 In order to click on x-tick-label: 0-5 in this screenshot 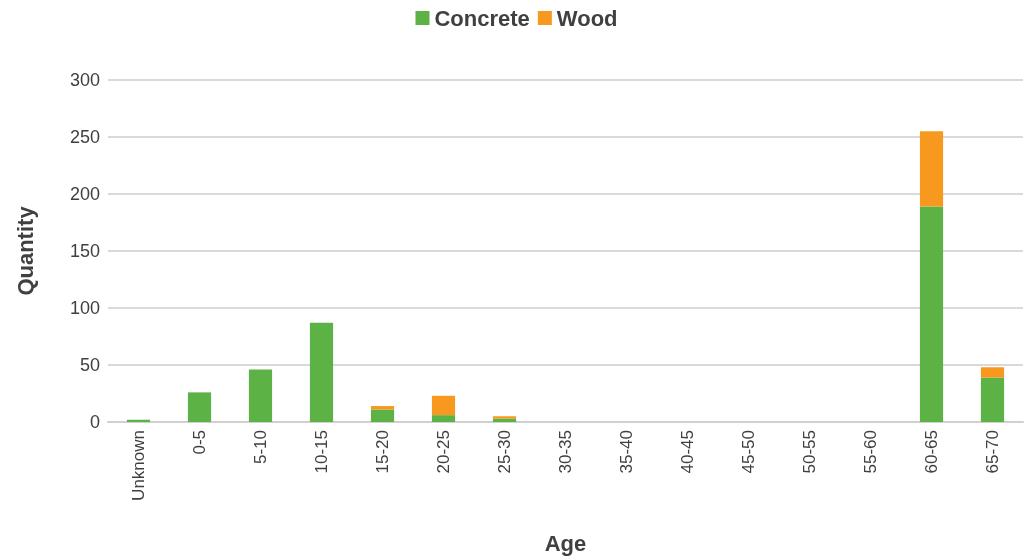, I will do `click(199, 442)`.